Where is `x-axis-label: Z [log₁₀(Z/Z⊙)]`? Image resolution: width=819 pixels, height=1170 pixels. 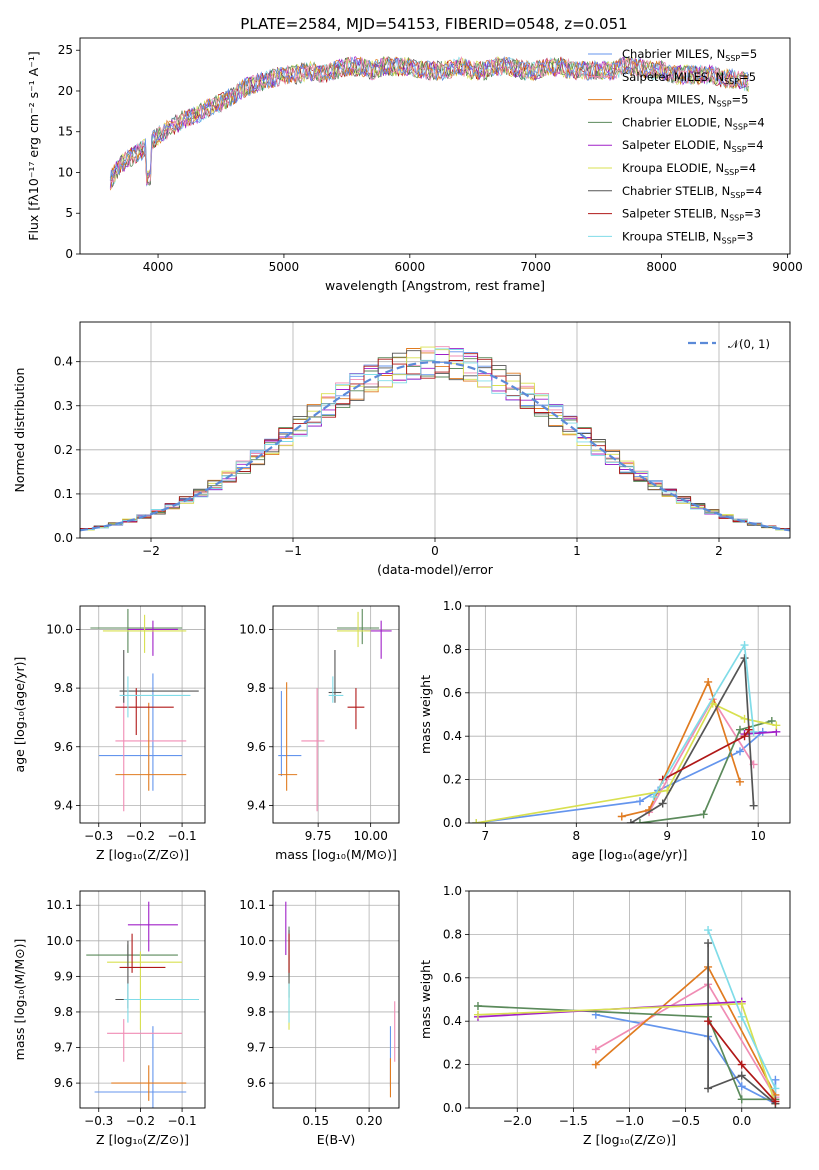 x-axis-label: Z [log₁₀(Z/Z⊙)] is located at coordinates (629, 1139).